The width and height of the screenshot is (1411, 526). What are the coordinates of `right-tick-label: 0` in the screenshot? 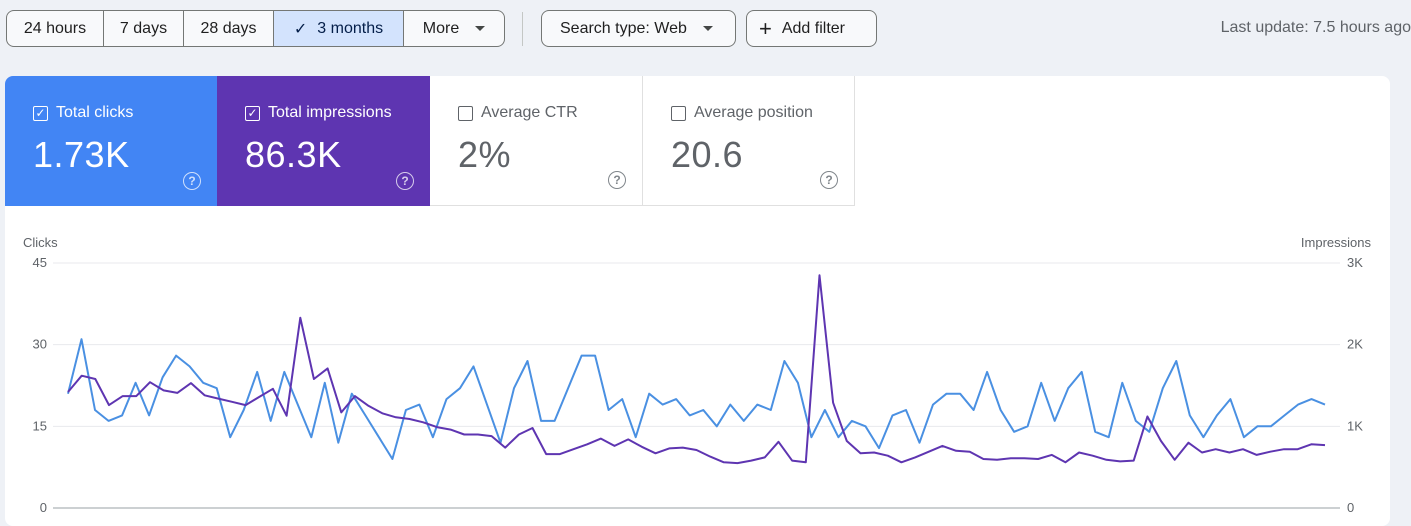 It's located at (1350, 507).